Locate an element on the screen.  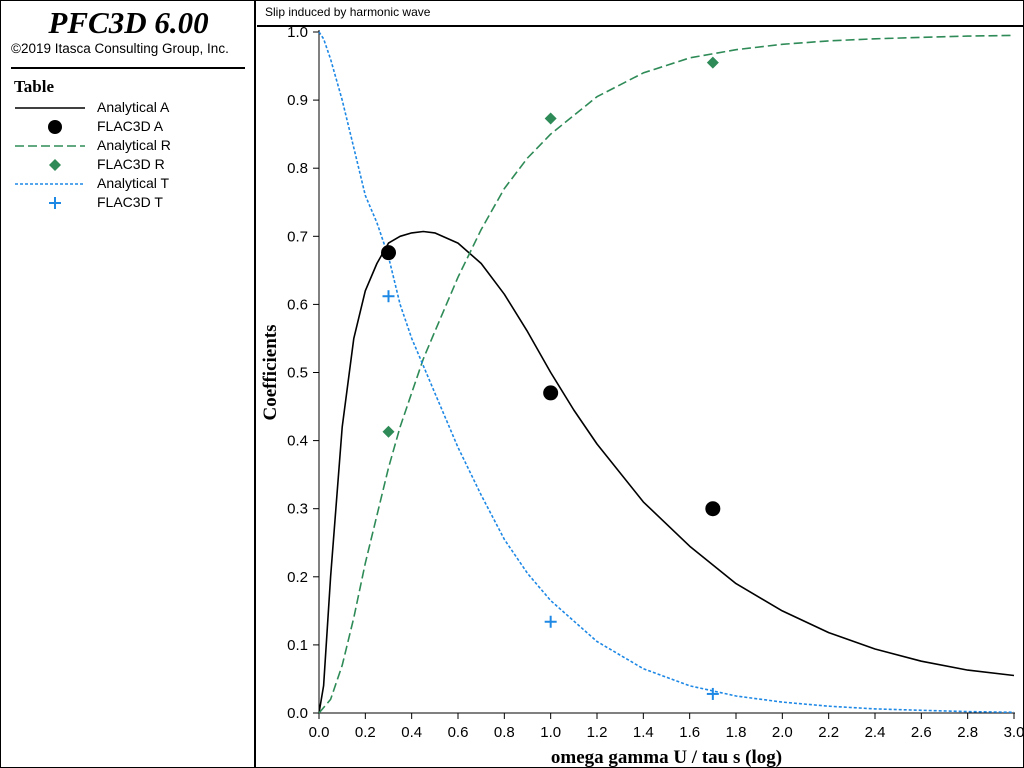
y-tick-label: 0.0 is located at coordinates (297, 713).